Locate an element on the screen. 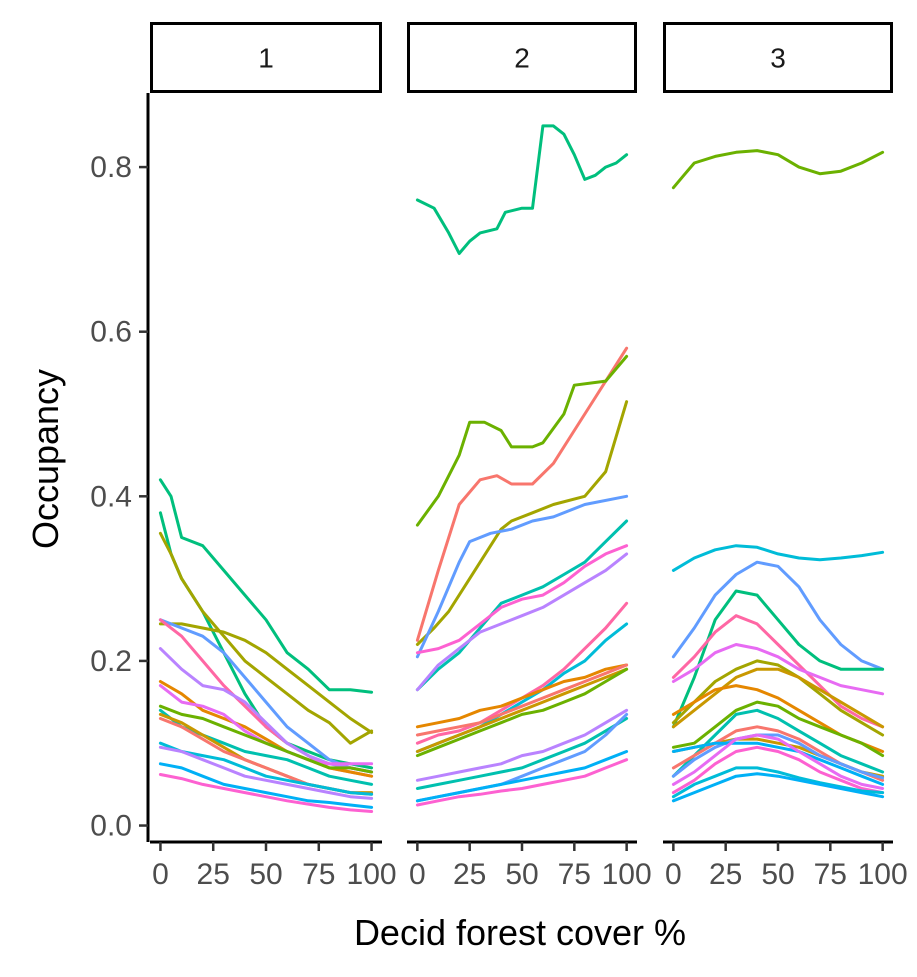 The image size is (917, 977). facet-strip-label: 1 is located at coordinates (266, 58).